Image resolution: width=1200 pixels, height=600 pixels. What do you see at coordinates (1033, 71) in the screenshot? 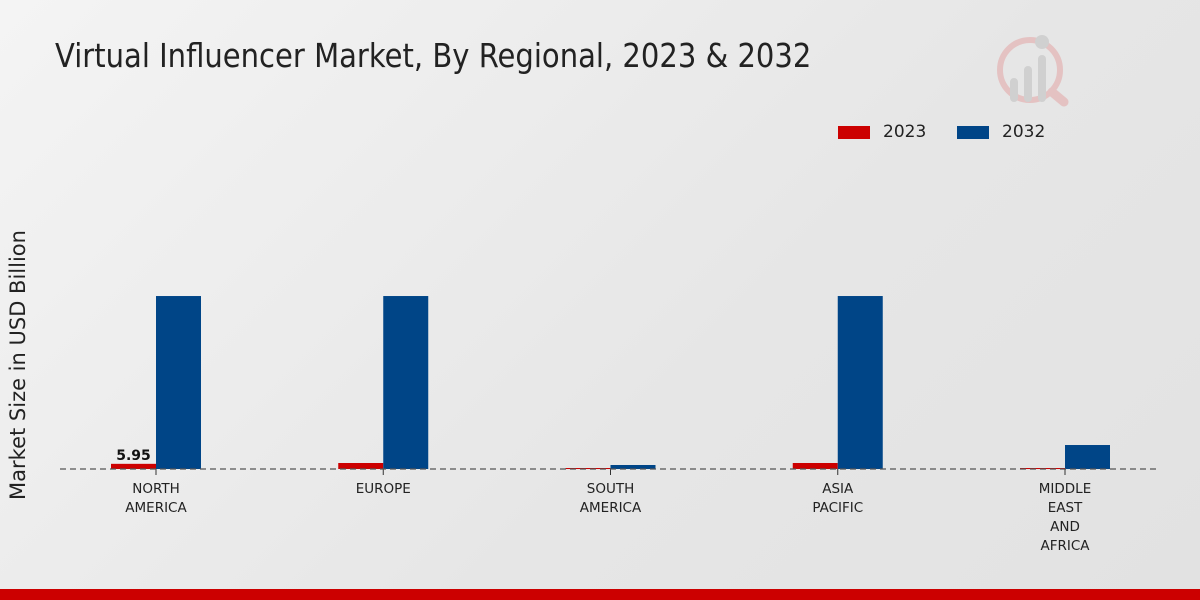
I see `logo-watermark-icon` at bounding box center [1033, 71].